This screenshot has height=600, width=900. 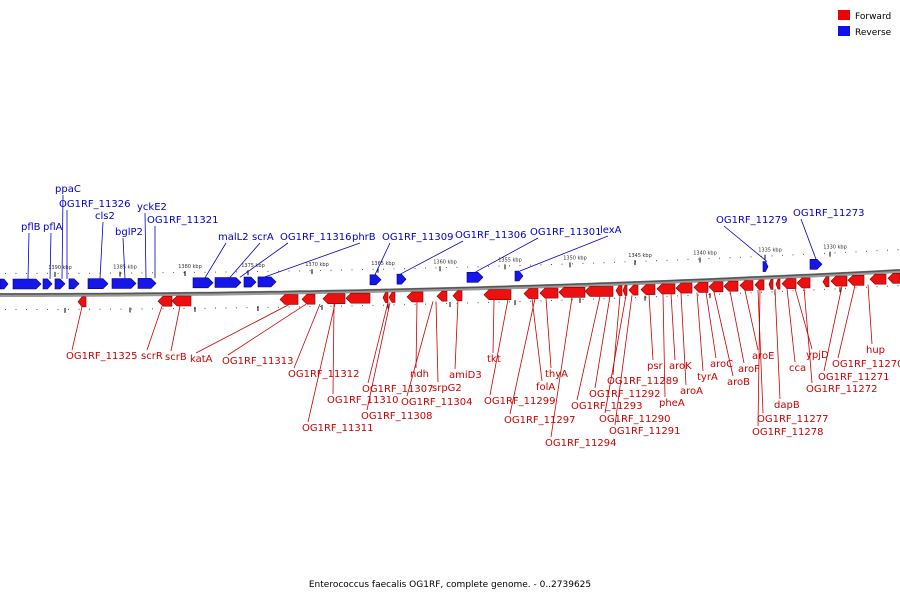 What do you see at coordinates (338, 428) in the screenshot?
I see `forward-gene-label: OG1RF_11311` at bounding box center [338, 428].